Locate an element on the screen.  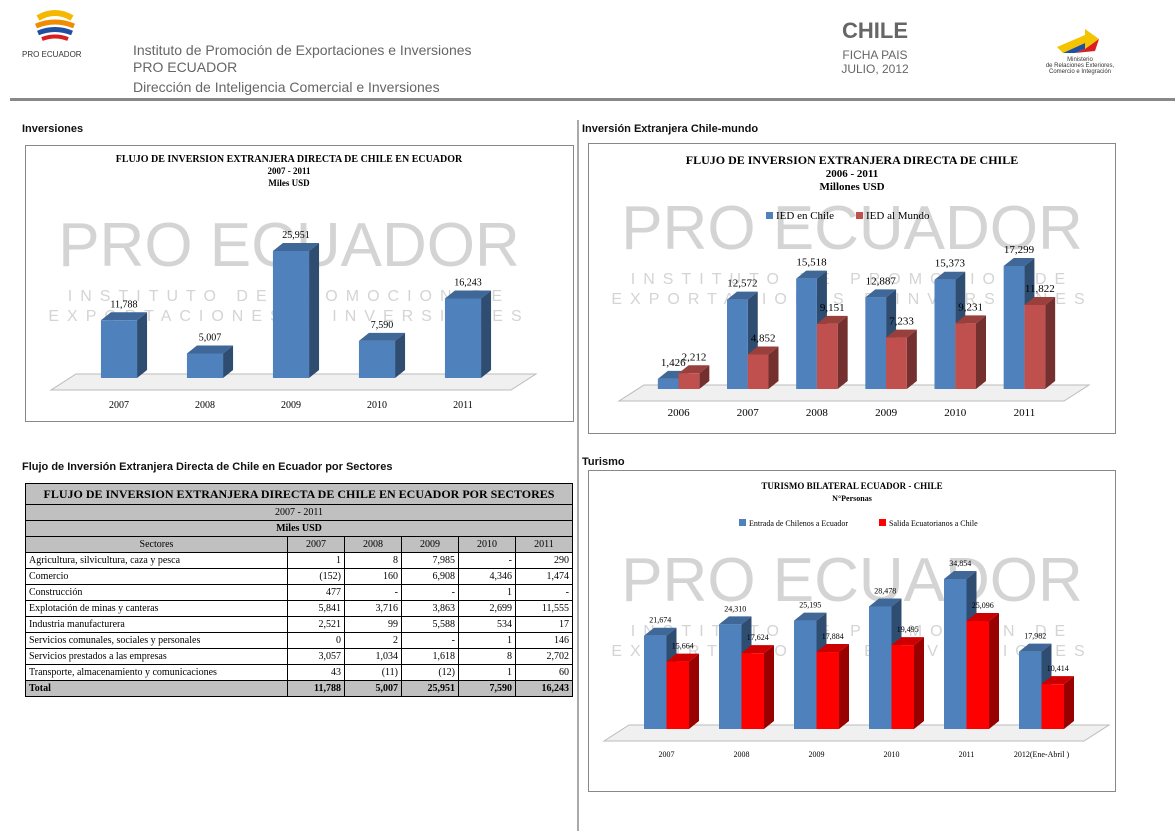
table-cell: 2,521 is located at coordinates (316, 624).